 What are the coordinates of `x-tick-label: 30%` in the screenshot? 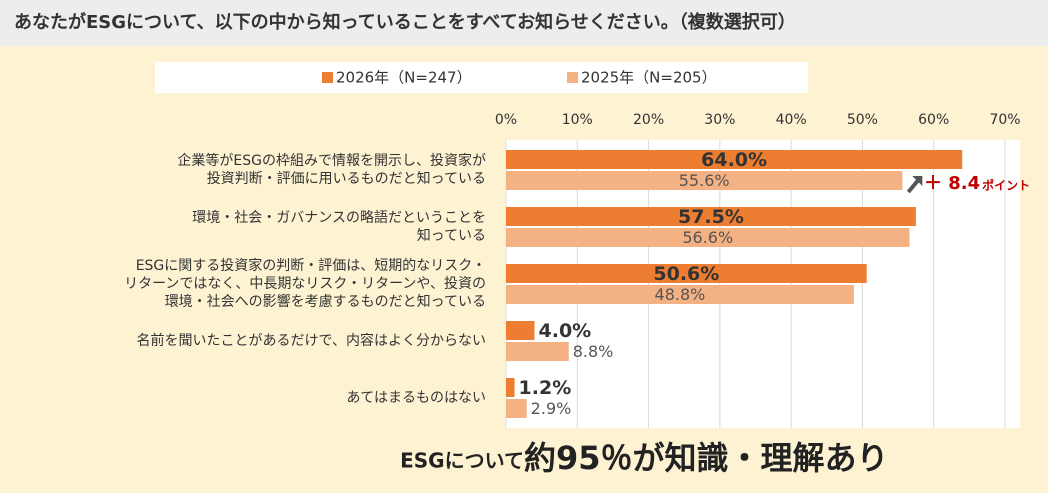 It's located at (719, 120).